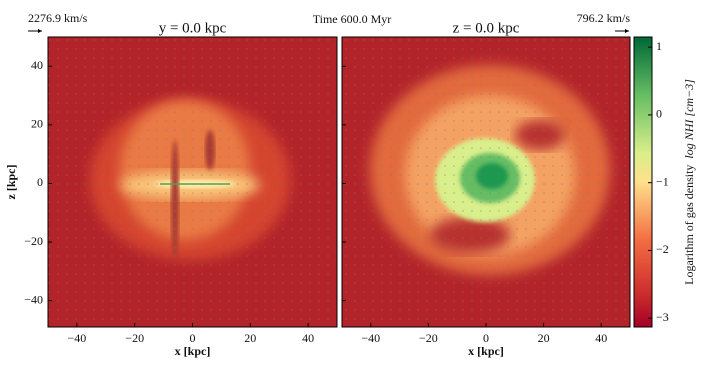 The width and height of the screenshot is (706, 368). I want to click on colorbar-tick-label: −1, so click(662, 181).